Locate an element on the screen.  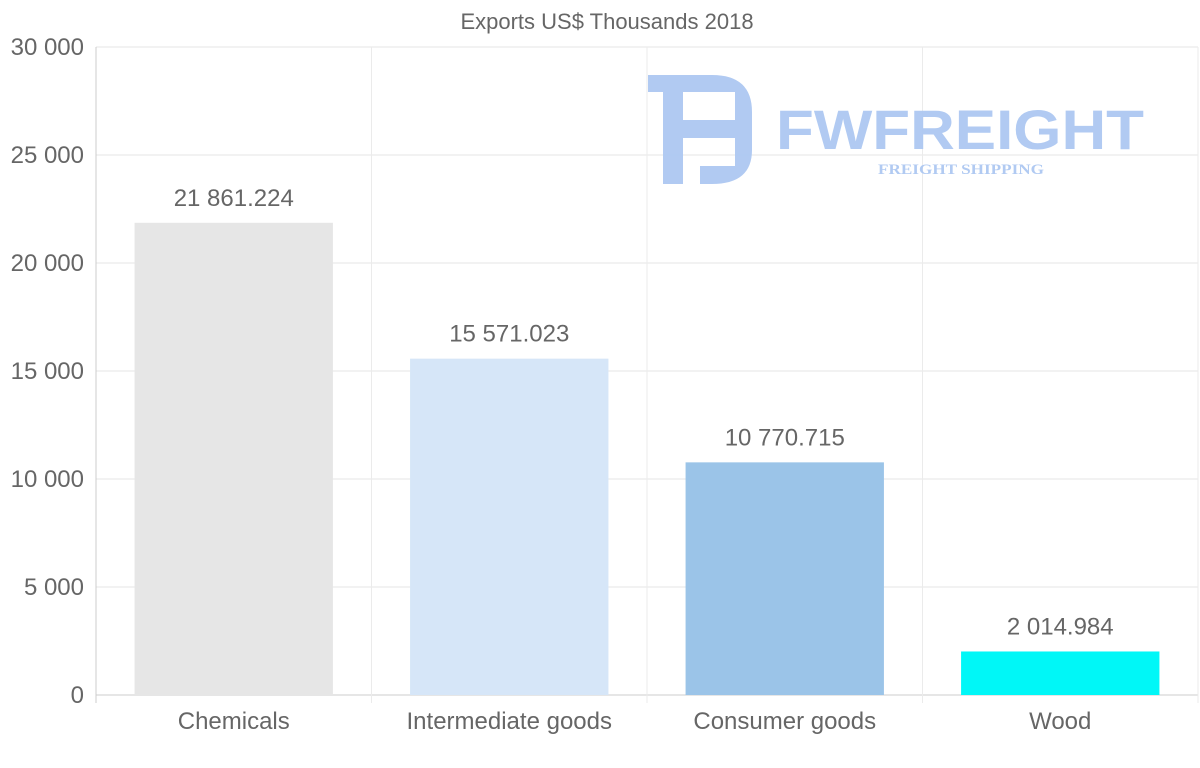
x-tick-label: Wood is located at coordinates (1060, 721).